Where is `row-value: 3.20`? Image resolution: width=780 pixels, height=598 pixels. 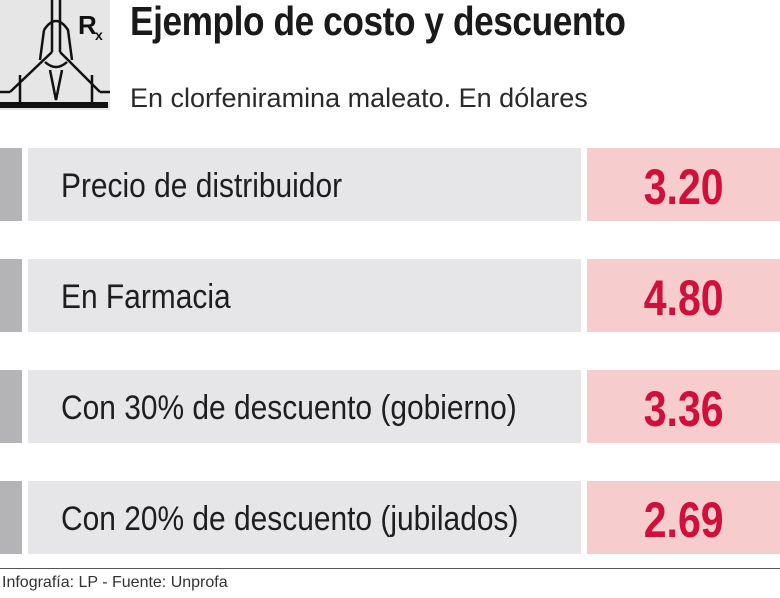
row-value: 3.20 is located at coordinates (683, 187).